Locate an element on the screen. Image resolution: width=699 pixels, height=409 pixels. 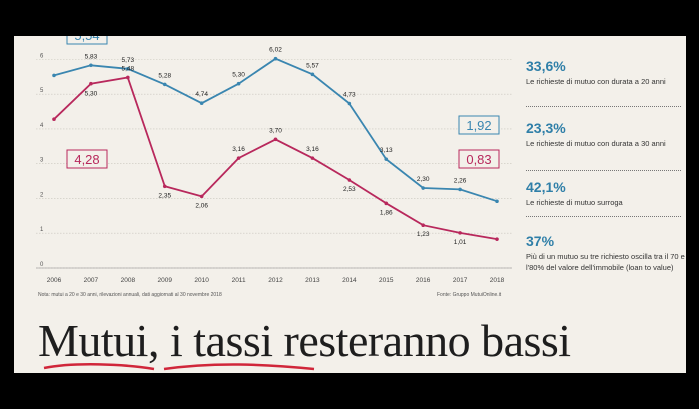
y-tick-label: 2 is located at coordinates (42, 195).